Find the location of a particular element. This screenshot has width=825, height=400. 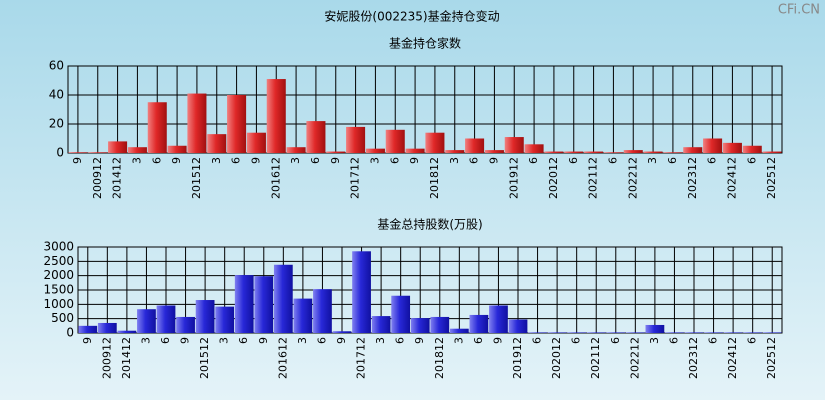

x-tick-label: 201712 is located at coordinates (355, 178).